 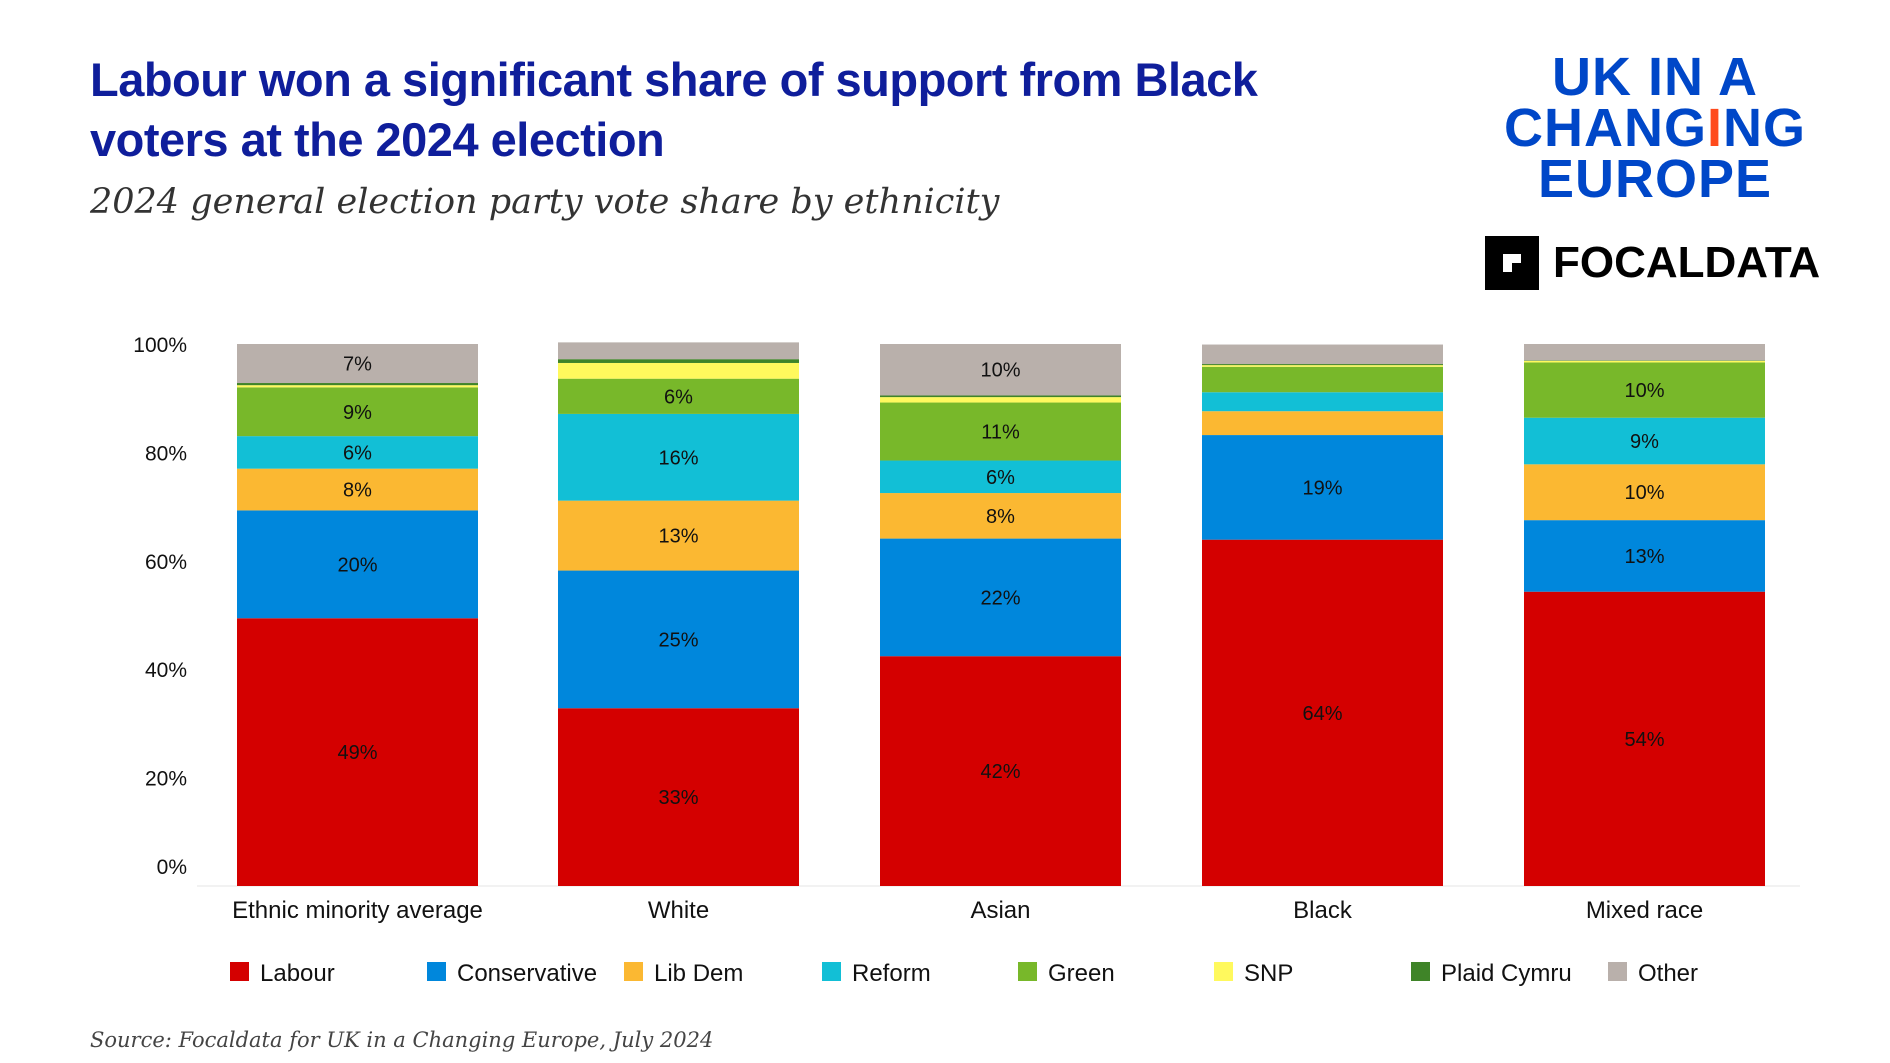 What do you see at coordinates (1223, 971) in the screenshot?
I see `legend-swatch-snp` at bounding box center [1223, 971].